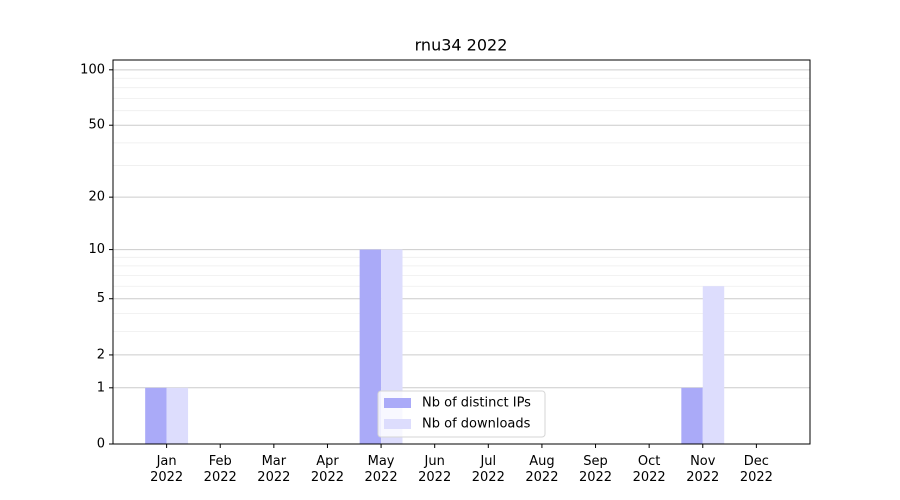 The height and width of the screenshot is (500, 900). What do you see at coordinates (702, 469) in the screenshot?
I see `x-tick-label: Nov 2022` at bounding box center [702, 469].